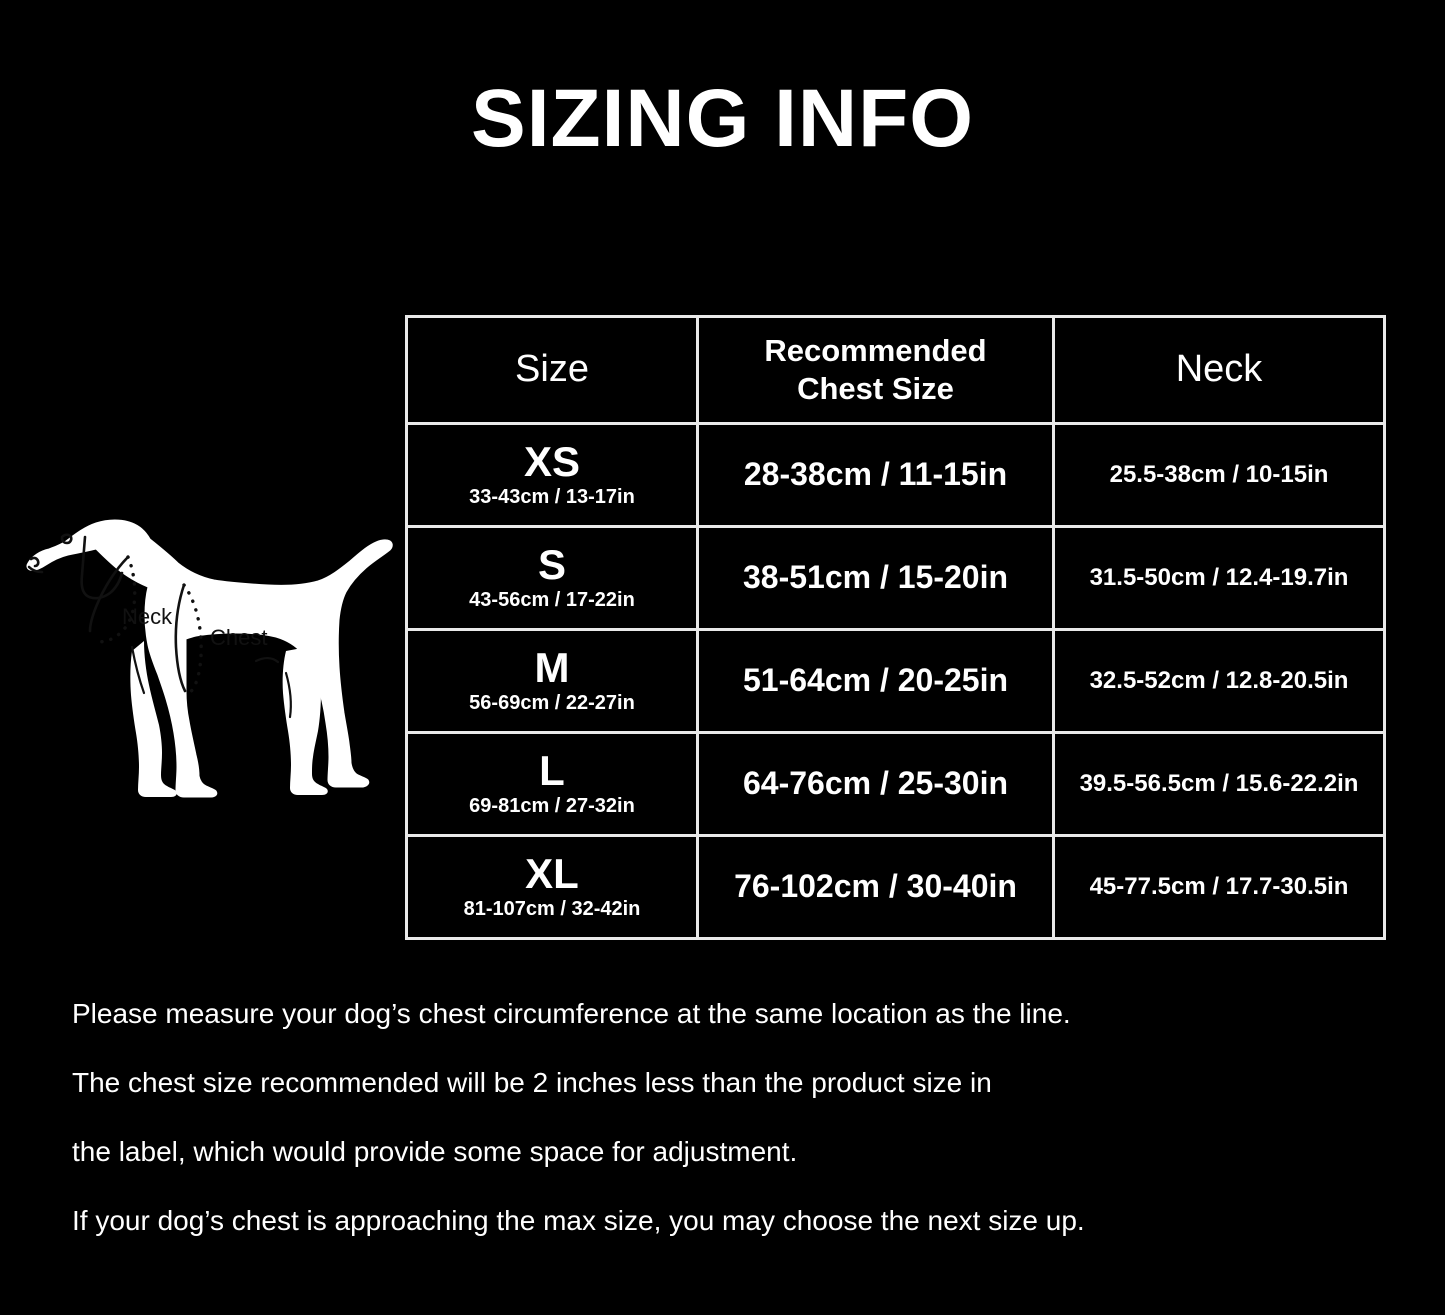  Describe the element at coordinates (267, 660) in the screenshot. I see `dog-flank-line` at that location.